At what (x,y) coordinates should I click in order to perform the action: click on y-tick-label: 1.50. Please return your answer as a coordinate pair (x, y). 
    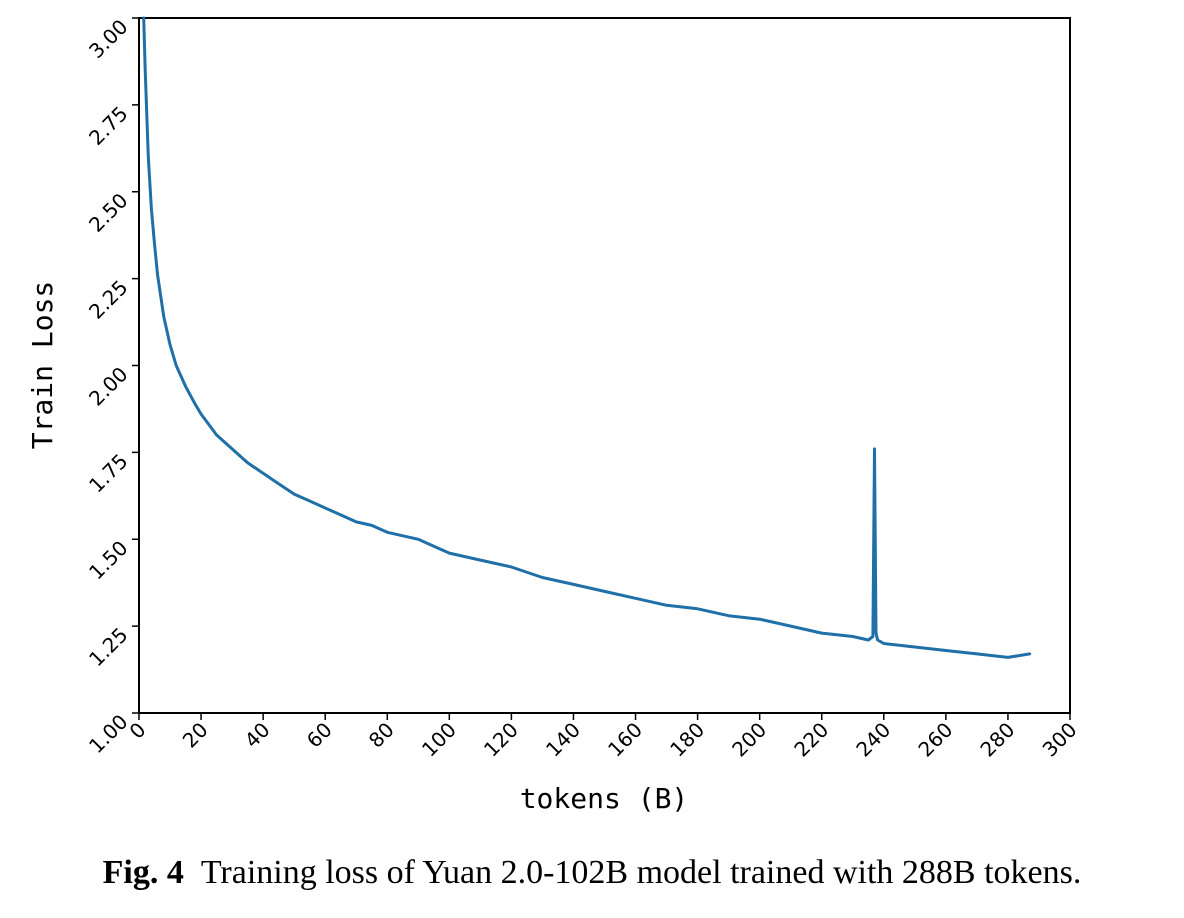
    Looking at the image, I should click on (108, 560).